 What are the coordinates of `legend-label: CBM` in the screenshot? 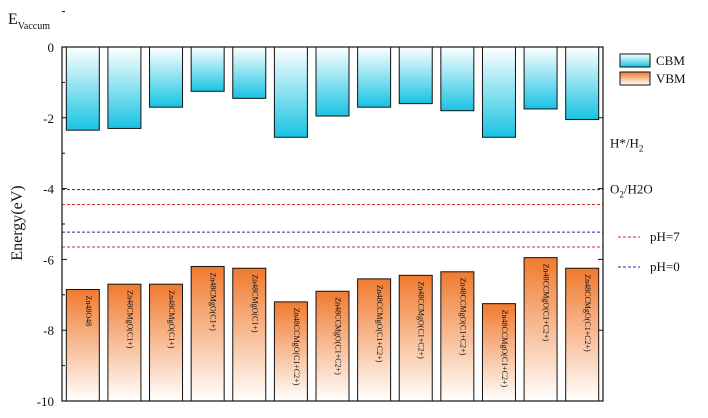 It's located at (670, 60).